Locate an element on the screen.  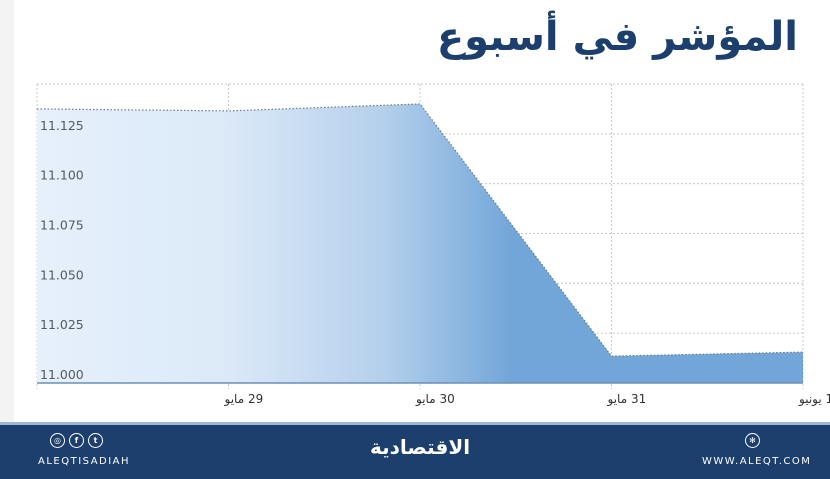
y-tick-label: 11.000 is located at coordinates (62, 374).